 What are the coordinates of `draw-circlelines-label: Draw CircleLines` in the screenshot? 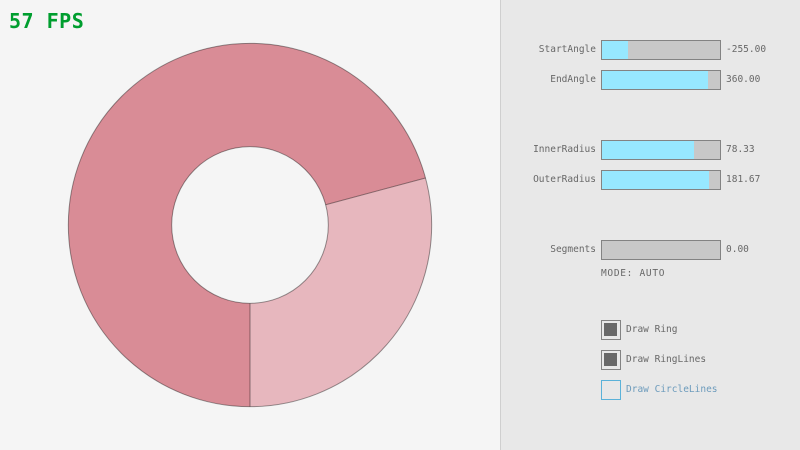 It's located at (672, 389).